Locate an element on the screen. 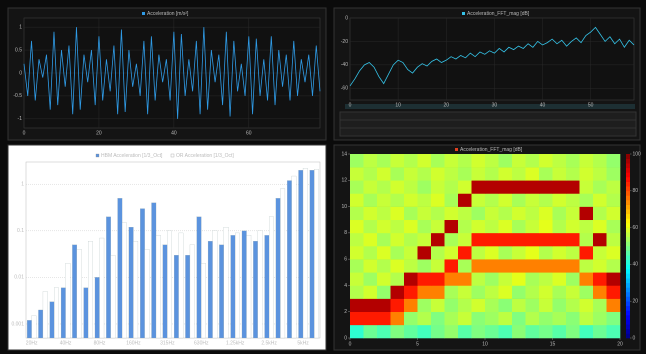 The image size is (646, 354). y-tick-label: 0.001 is located at coordinates (17, 324).